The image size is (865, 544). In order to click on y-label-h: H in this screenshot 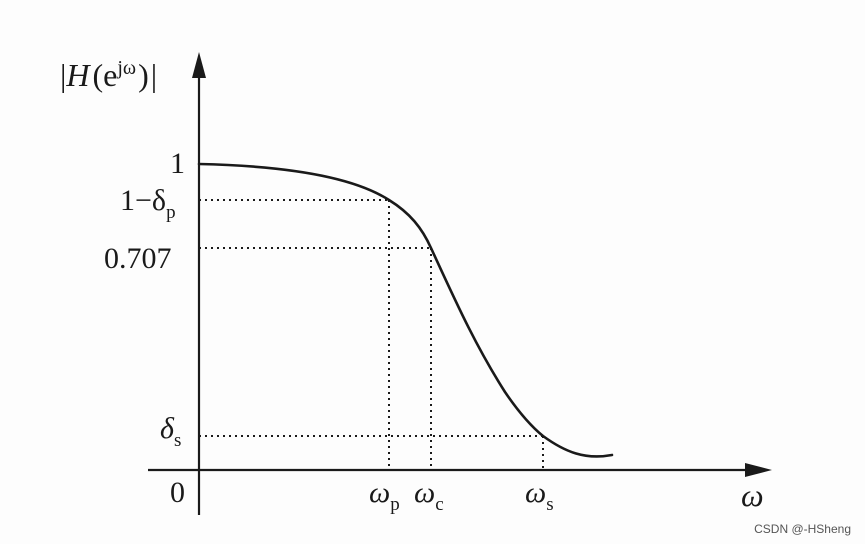, I will do `click(78, 75)`.